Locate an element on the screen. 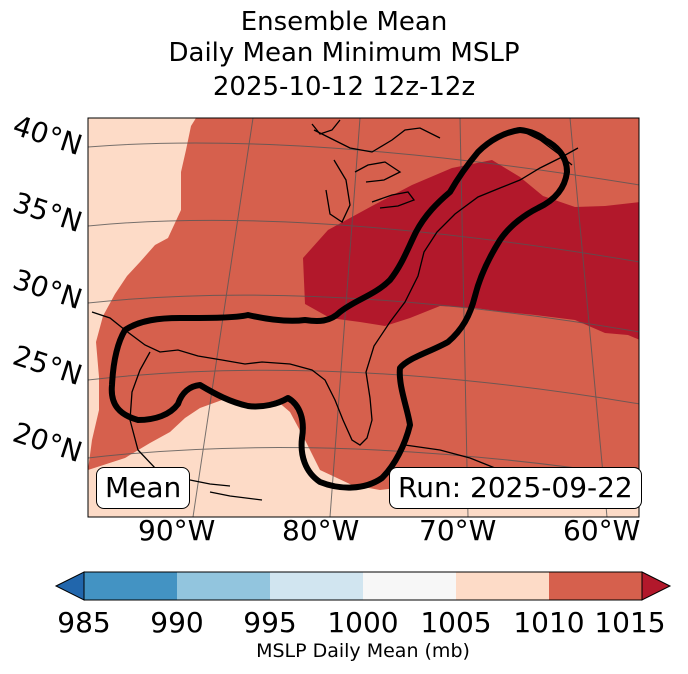  run-label: Run: 2025-09-22 is located at coordinates (515, 488).